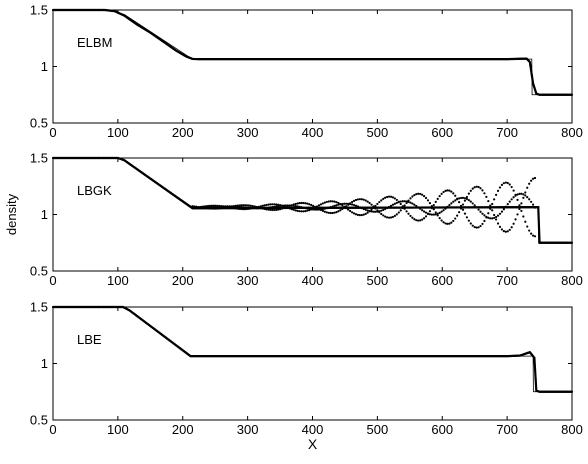  I want to click on panel-label: ELBM, so click(94, 42).